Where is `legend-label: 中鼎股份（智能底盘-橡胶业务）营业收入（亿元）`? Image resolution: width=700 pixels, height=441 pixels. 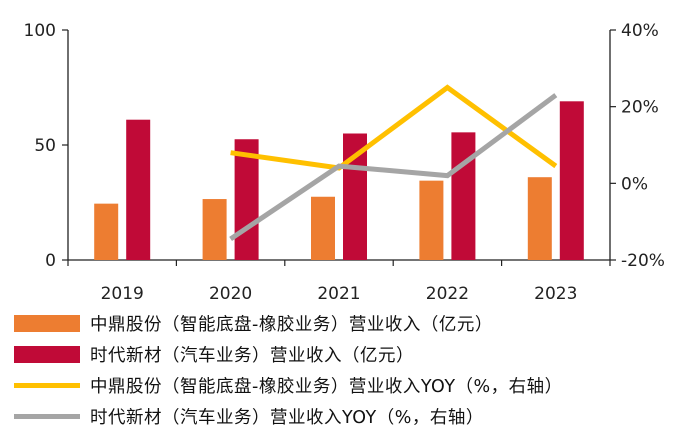 legend-label: 中鼎股份（智能底盘-橡胶业务）营业收入（亿元） is located at coordinates (291, 325).